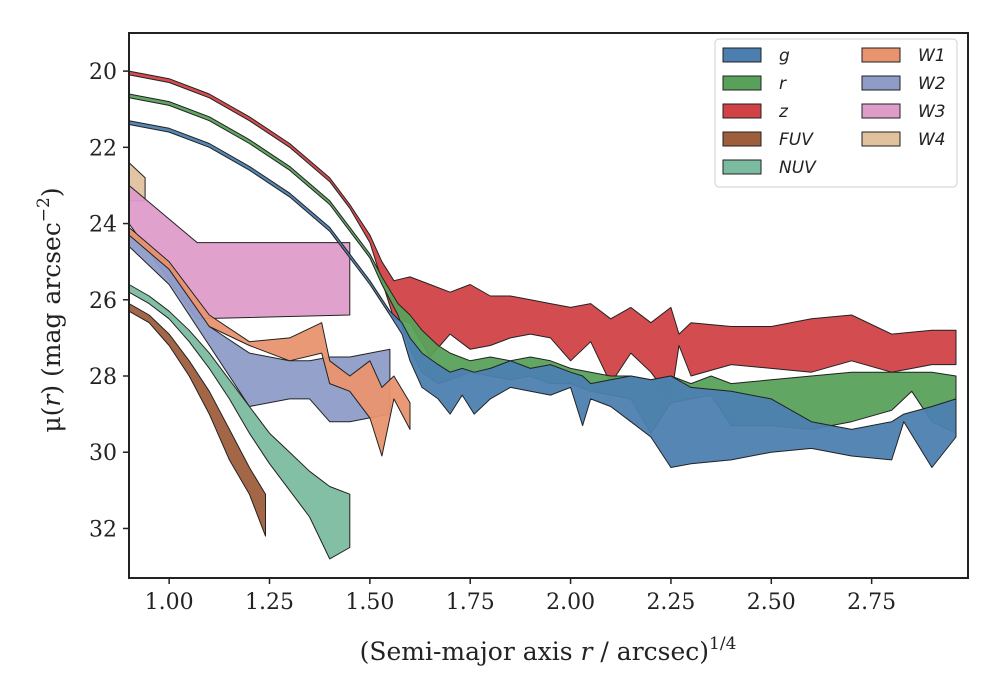 The image size is (1000, 700). Describe the element at coordinates (470, 602) in the screenshot. I see `x-tick-label: 1.75` at that location.